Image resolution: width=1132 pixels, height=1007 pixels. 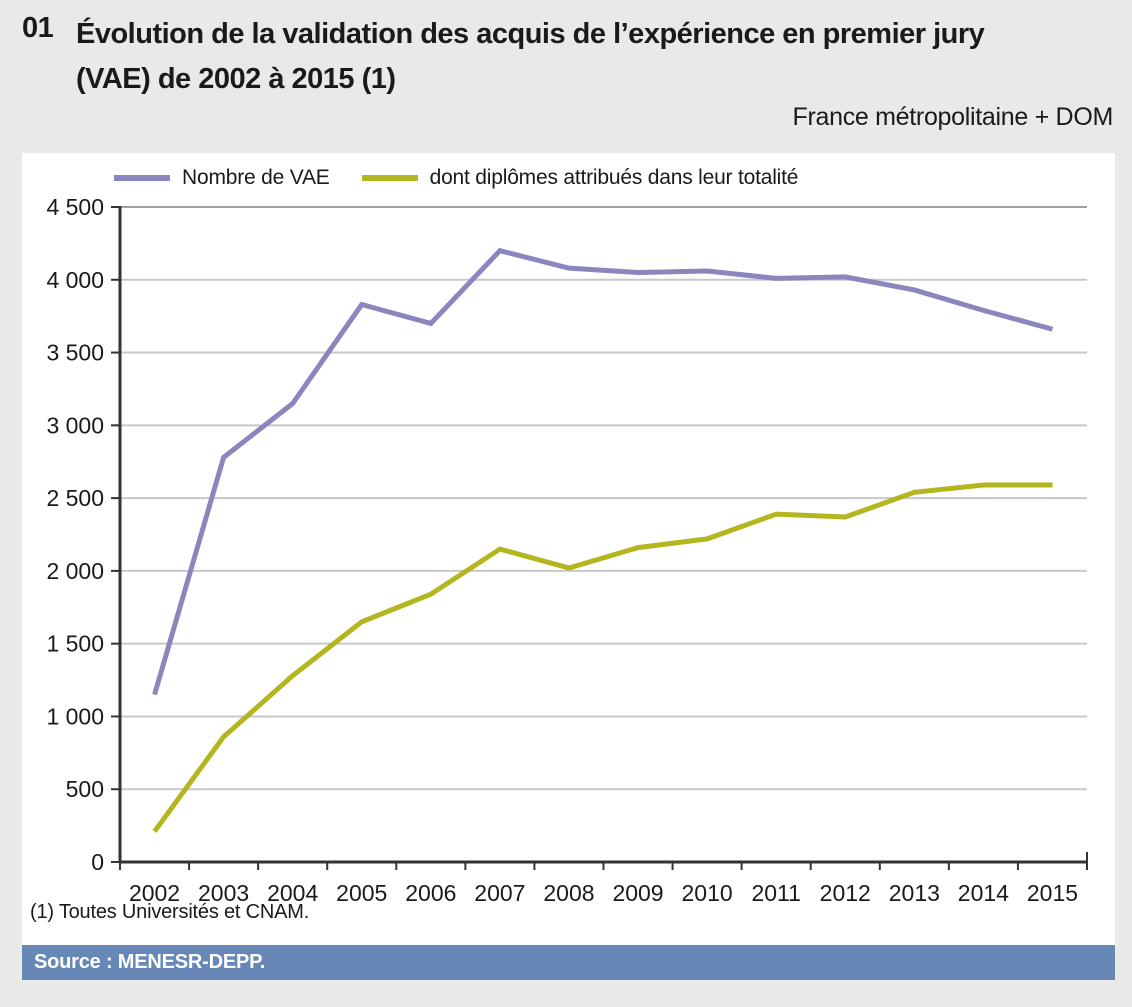 I want to click on figure-title-line2: (VAE) de 2002 à 2015 (1), so click(x=236, y=79).